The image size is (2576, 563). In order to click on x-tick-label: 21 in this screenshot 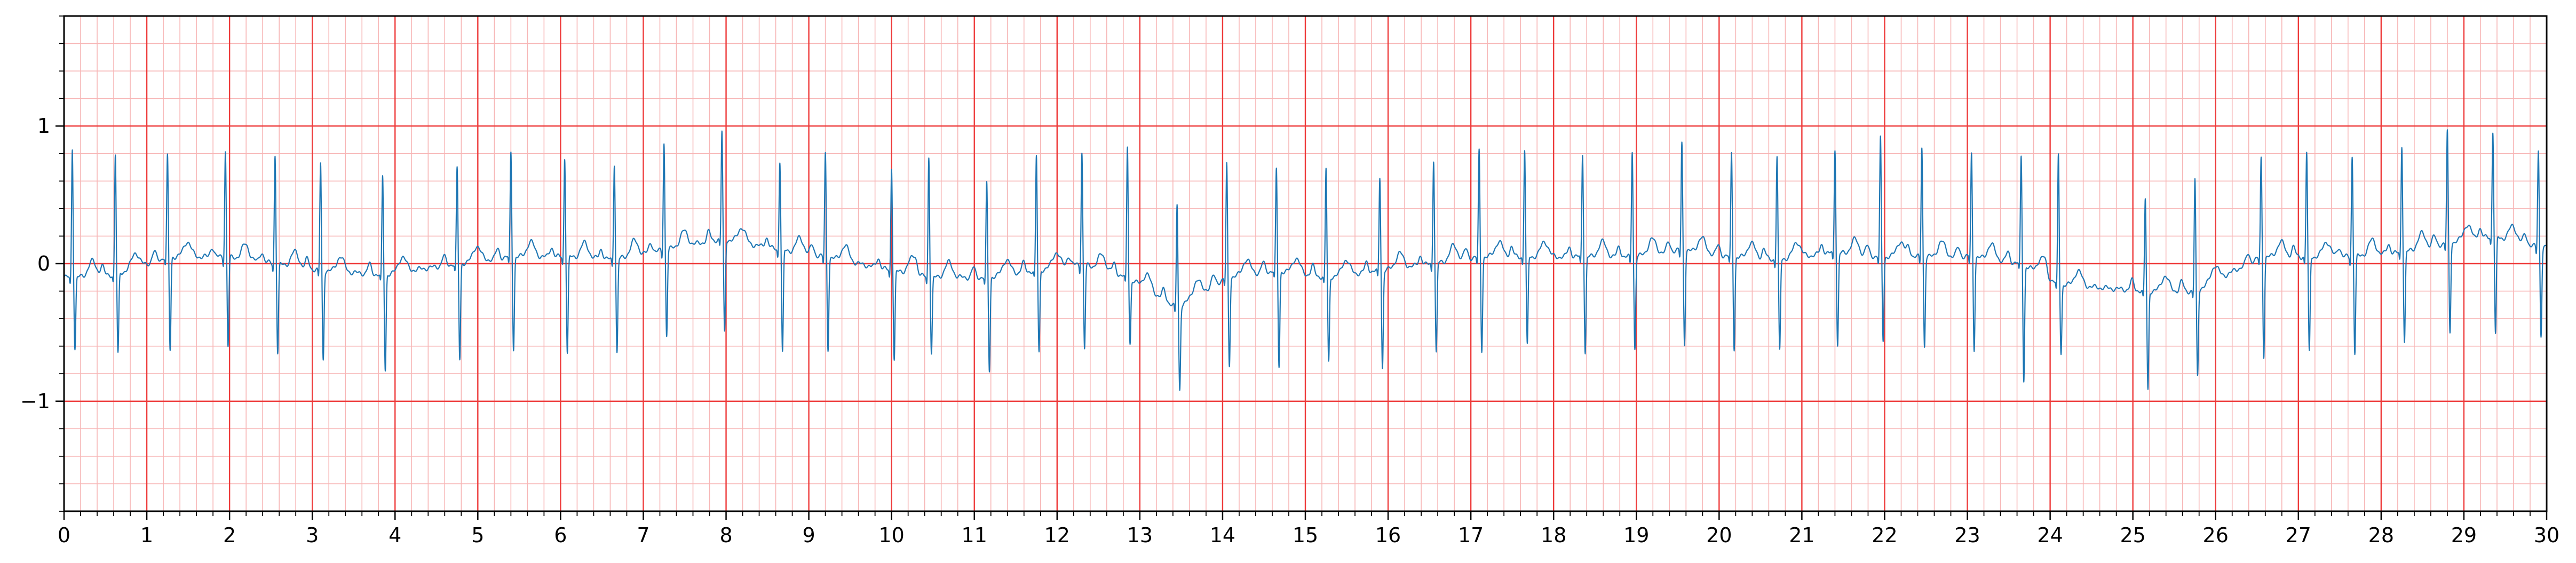, I will do `click(1802, 535)`.